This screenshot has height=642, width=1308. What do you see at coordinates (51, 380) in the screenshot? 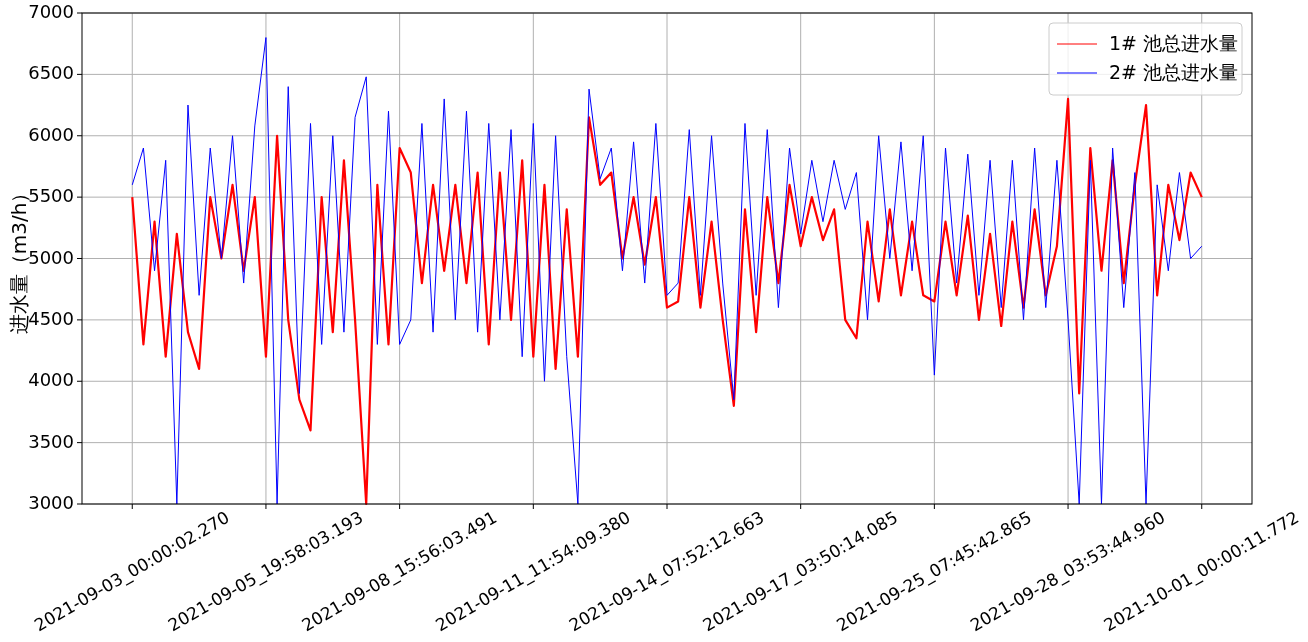
I see `y-tick-label: 4000` at bounding box center [51, 380].